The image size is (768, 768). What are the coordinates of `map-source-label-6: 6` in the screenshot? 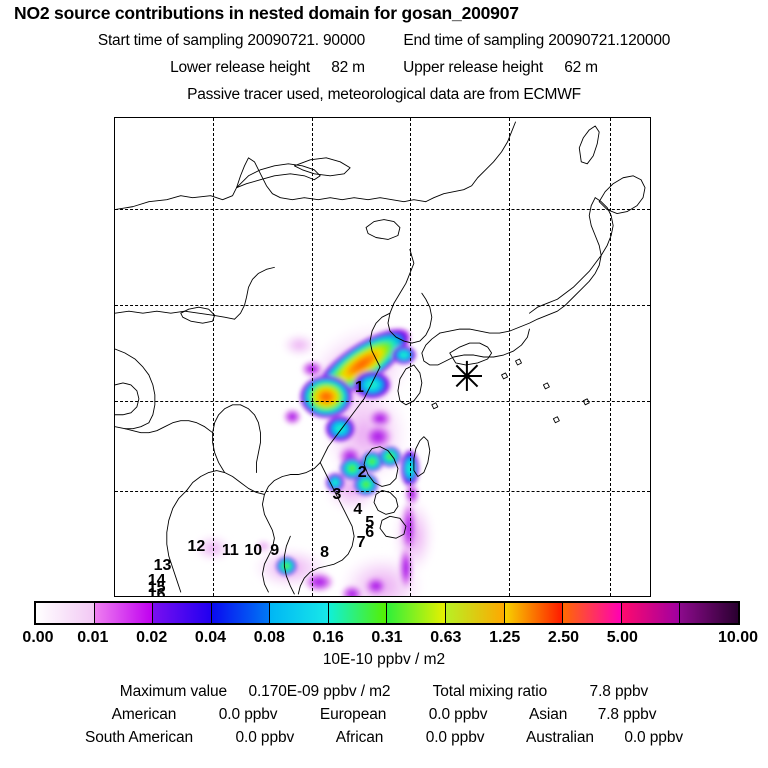 It's located at (370, 532).